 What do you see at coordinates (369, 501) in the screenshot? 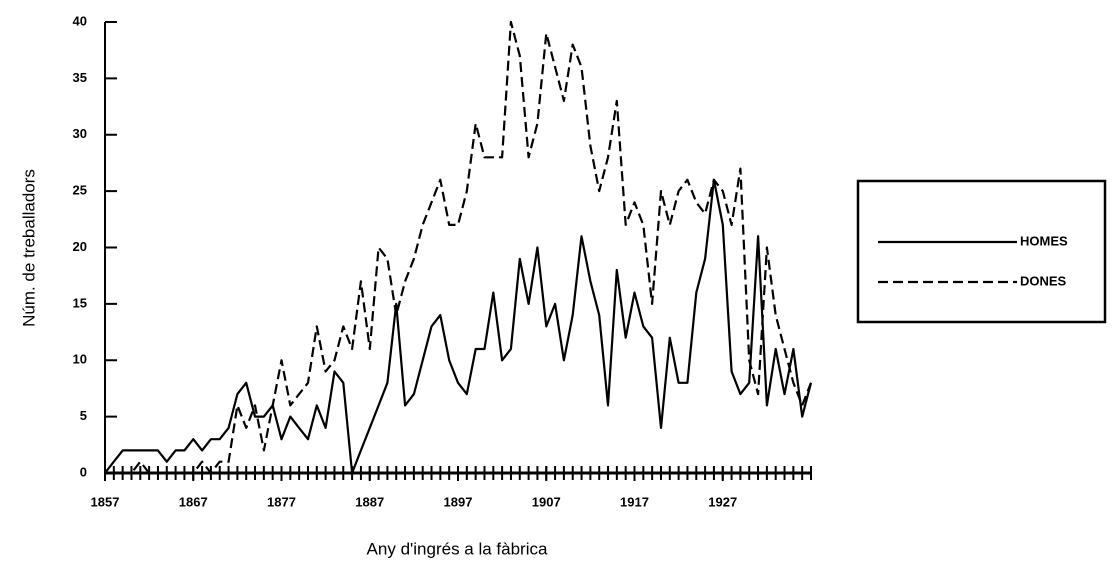
I see `x-tick-label: 1887` at bounding box center [369, 501].